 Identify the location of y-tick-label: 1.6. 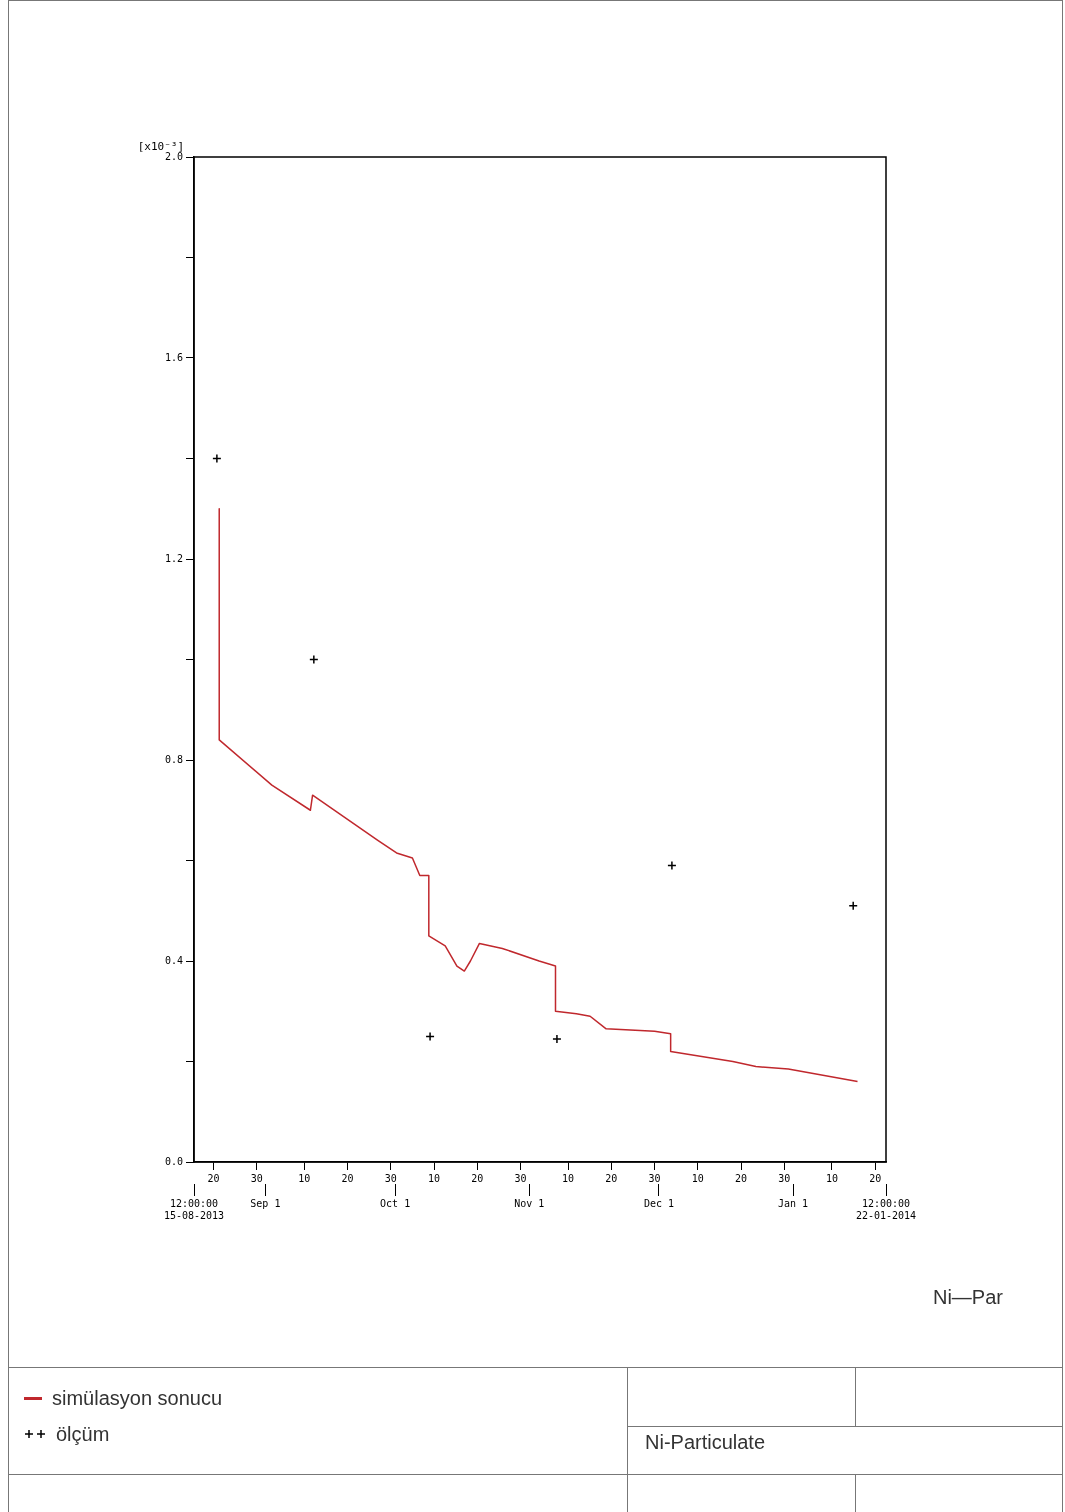
(173, 357).